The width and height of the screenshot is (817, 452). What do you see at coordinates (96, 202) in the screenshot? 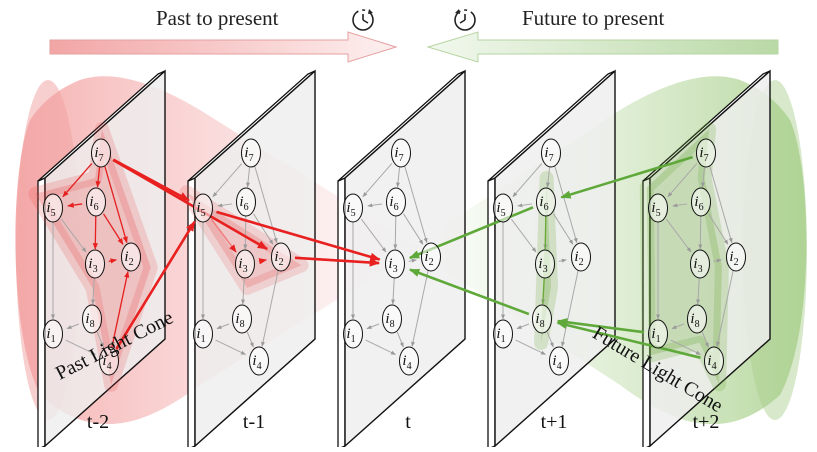
I see `node-i6-t-minus-2: i6` at bounding box center [96, 202].